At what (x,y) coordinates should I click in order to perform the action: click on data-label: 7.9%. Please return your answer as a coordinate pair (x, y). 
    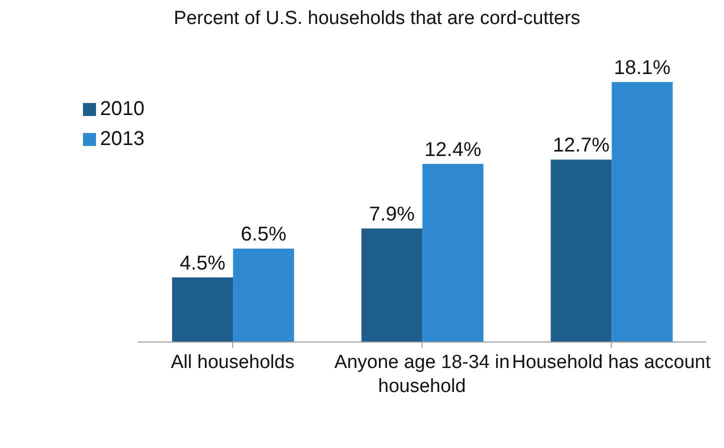
    Looking at the image, I should click on (392, 215).